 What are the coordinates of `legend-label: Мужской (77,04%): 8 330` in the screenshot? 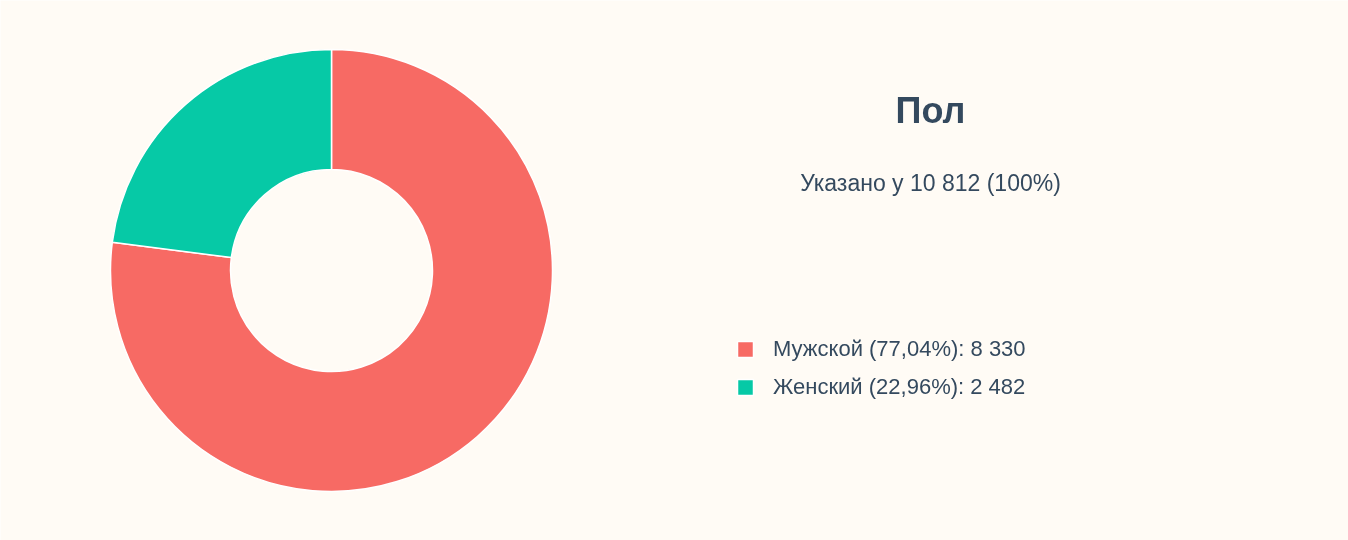 It's located at (899, 349).